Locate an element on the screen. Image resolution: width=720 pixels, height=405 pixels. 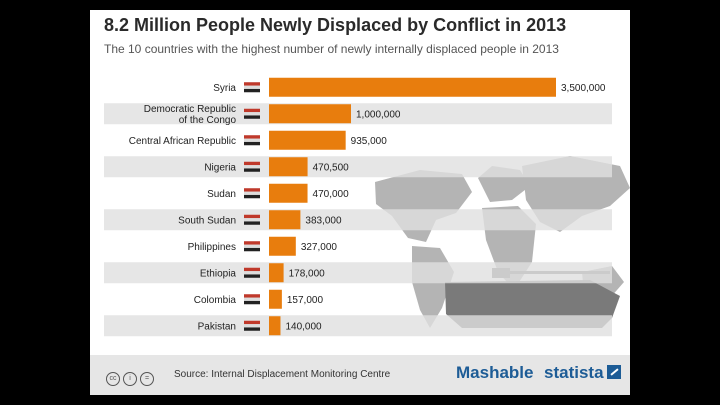
category-label: Philippines is located at coordinates (212, 247).